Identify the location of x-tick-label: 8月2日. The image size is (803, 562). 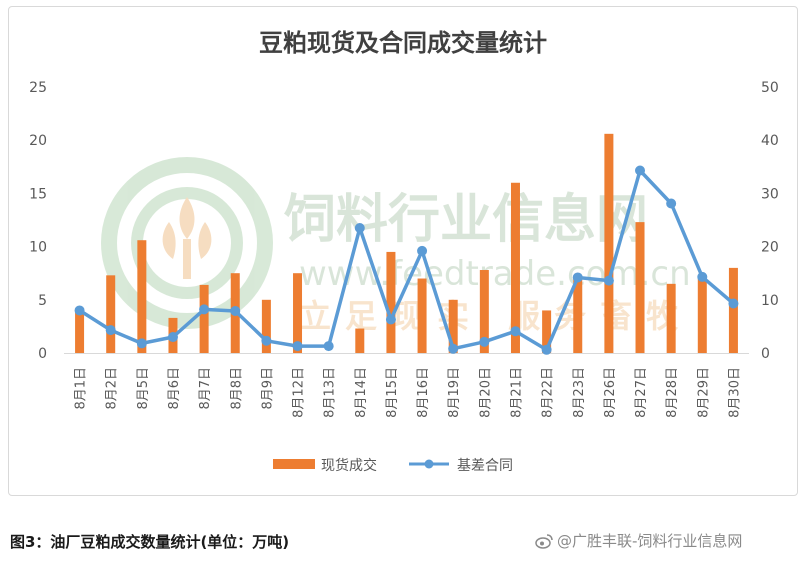
(112, 388).